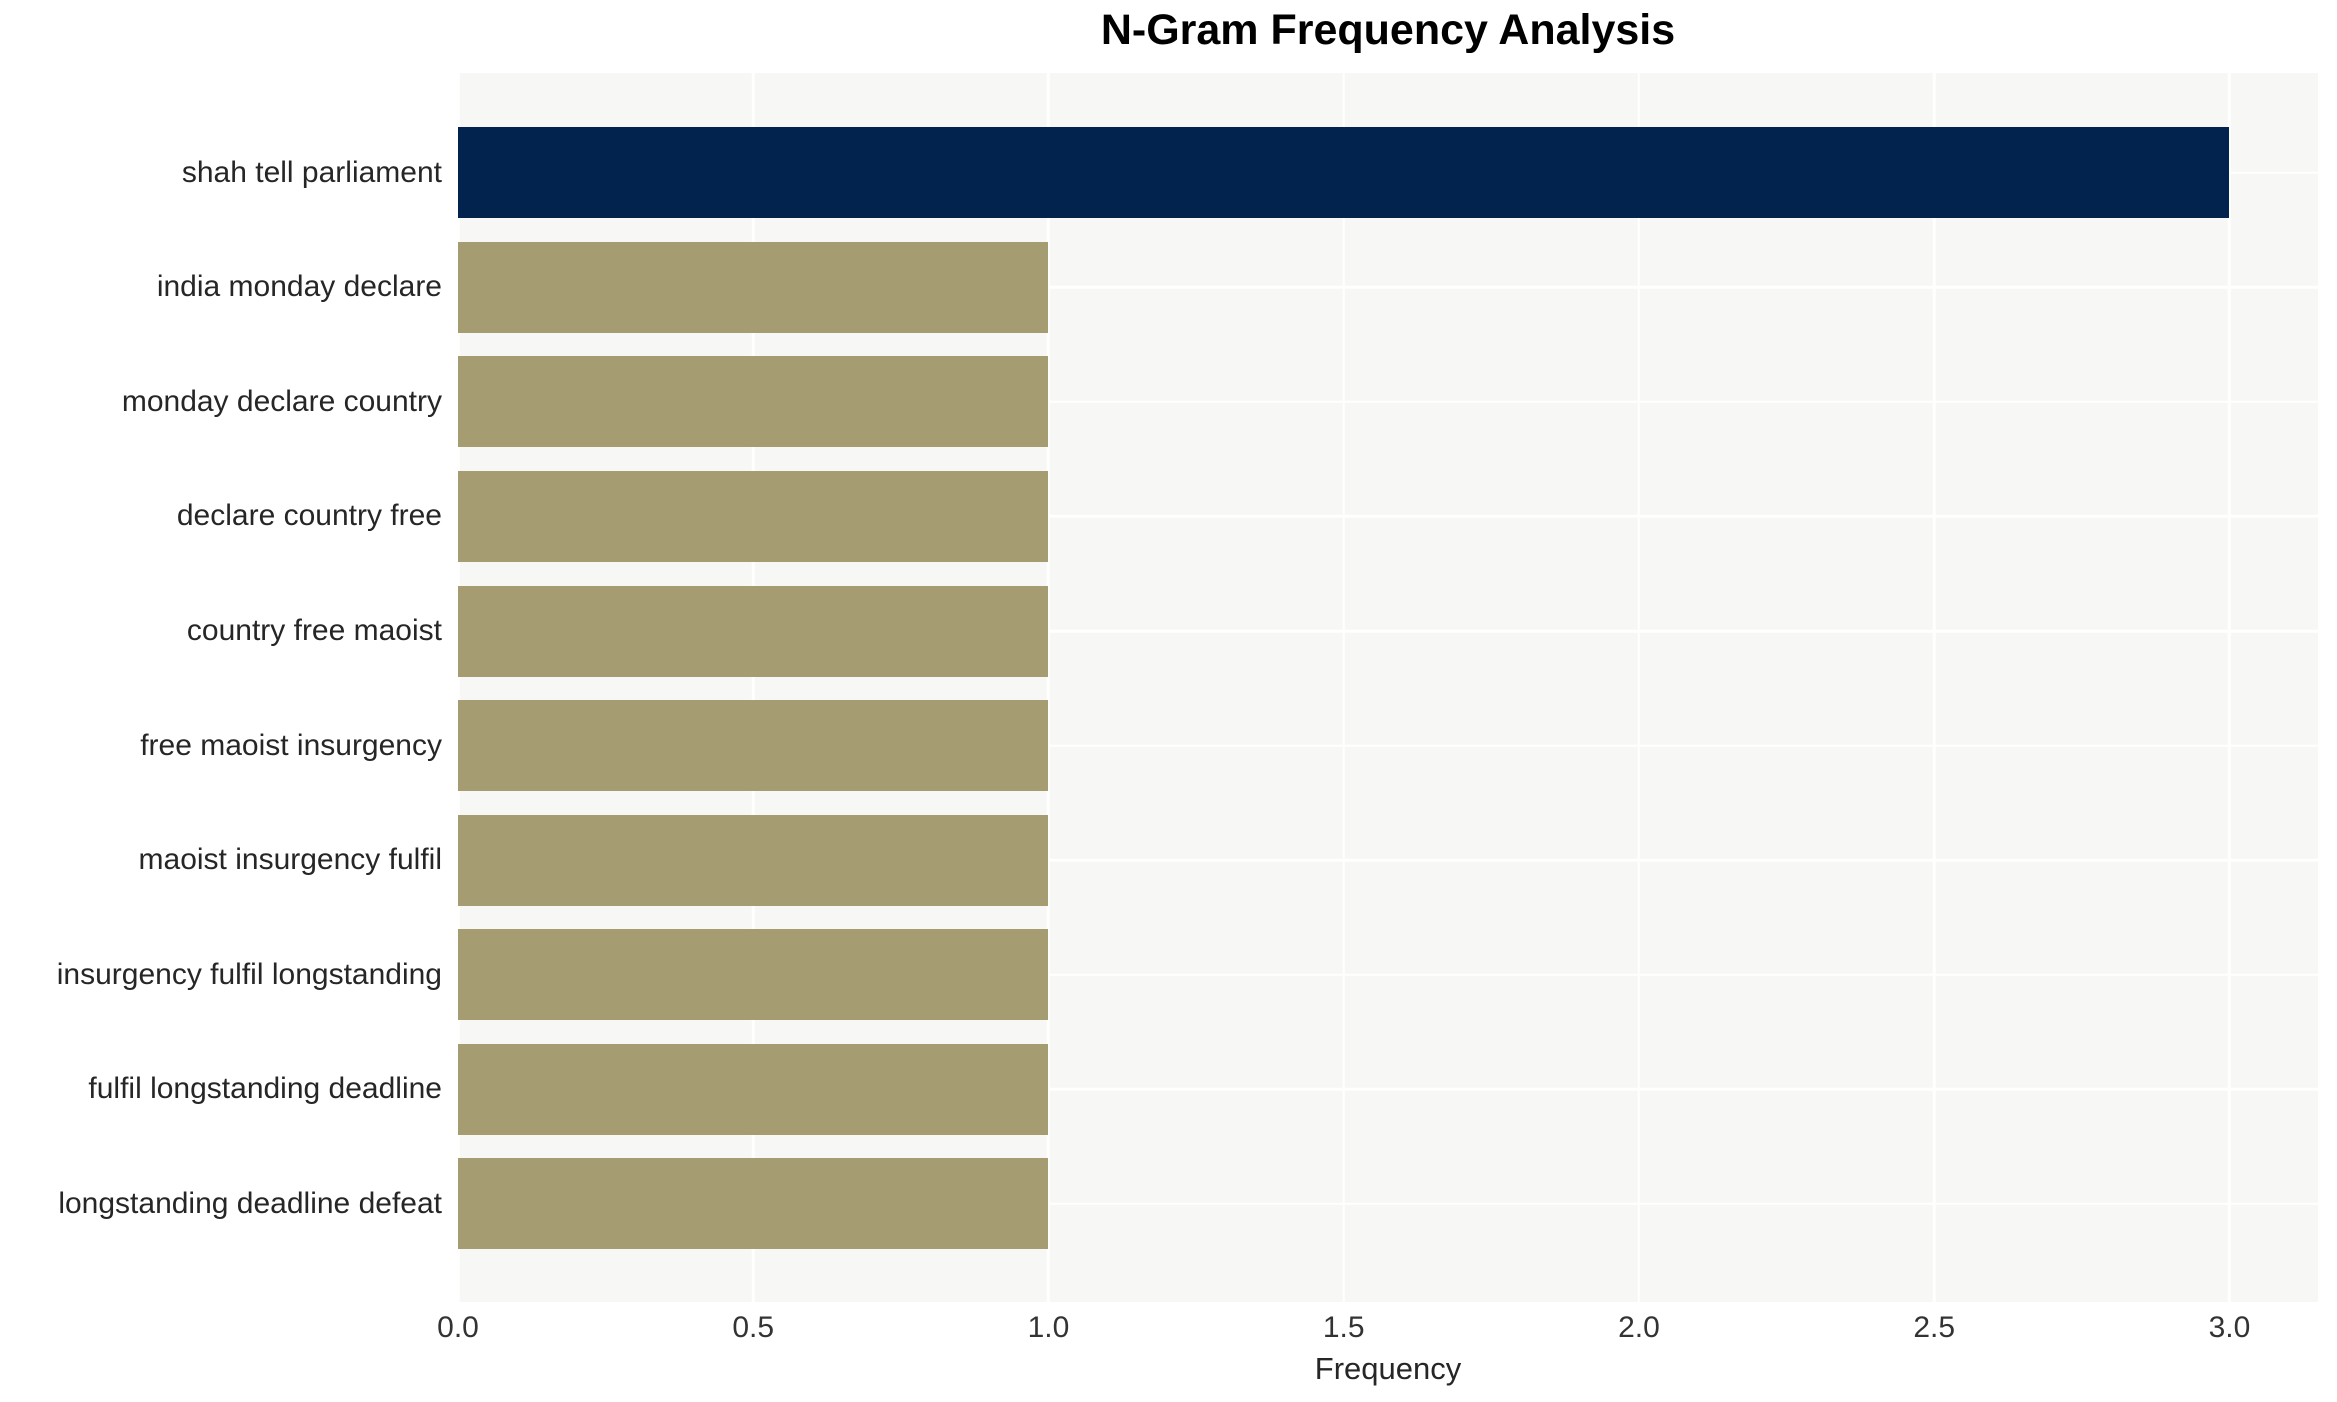 The height and width of the screenshot is (1402, 2337). I want to click on x-tick-label: 2.0, so click(1639, 1327).